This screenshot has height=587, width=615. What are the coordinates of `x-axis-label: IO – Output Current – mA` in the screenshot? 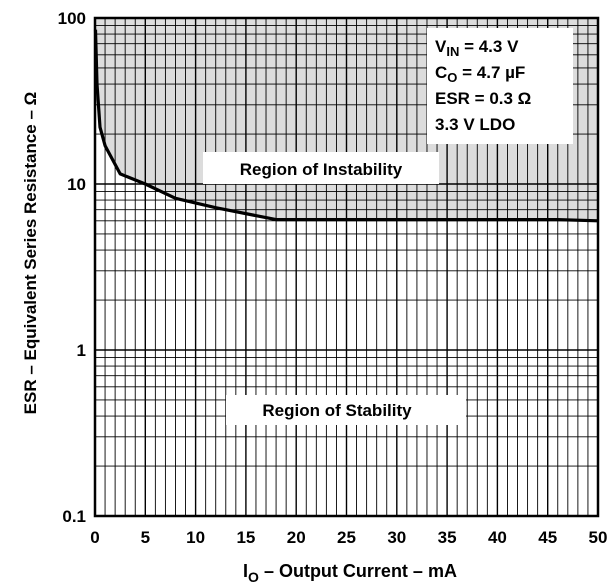 It's located at (350, 573).